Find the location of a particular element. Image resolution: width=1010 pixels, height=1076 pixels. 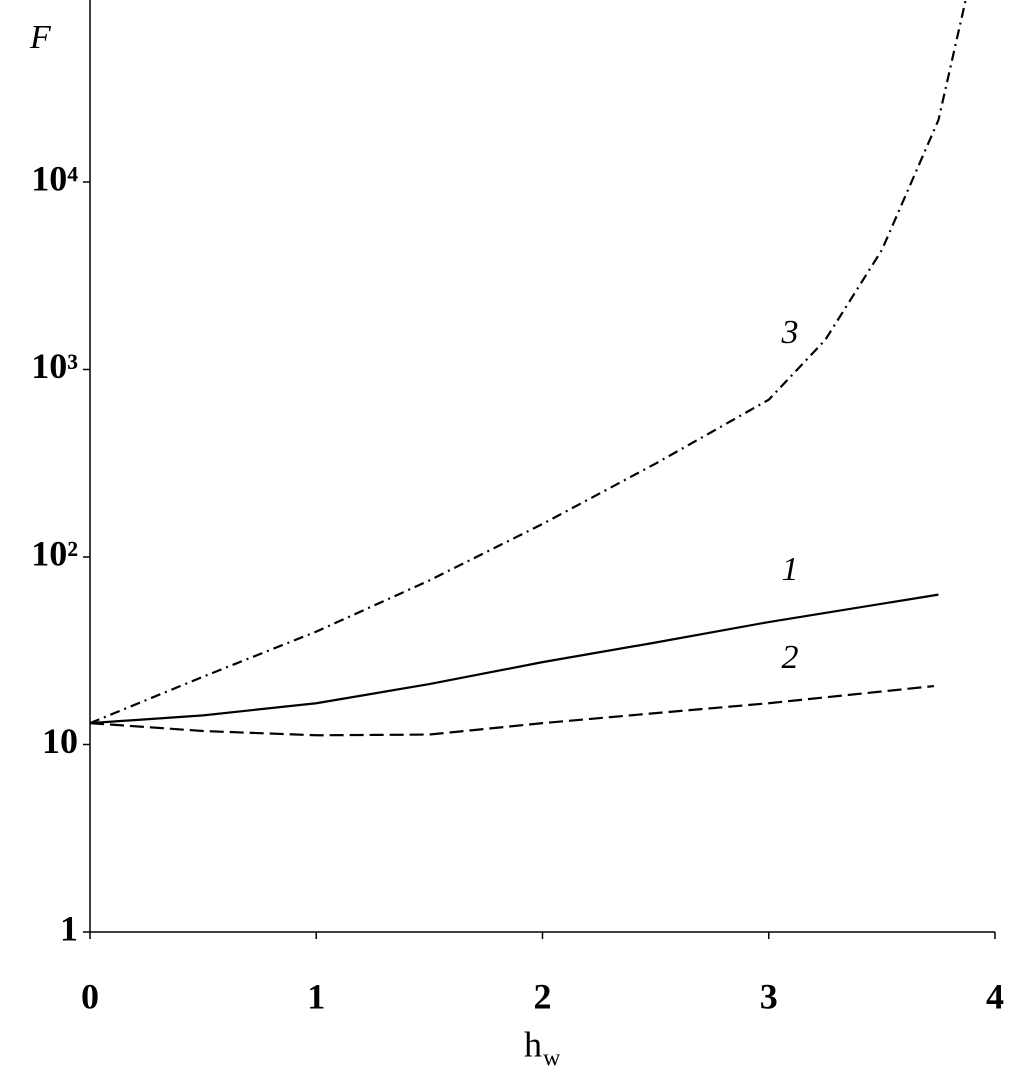

y-tick-label: 10 is located at coordinates (60, 741).